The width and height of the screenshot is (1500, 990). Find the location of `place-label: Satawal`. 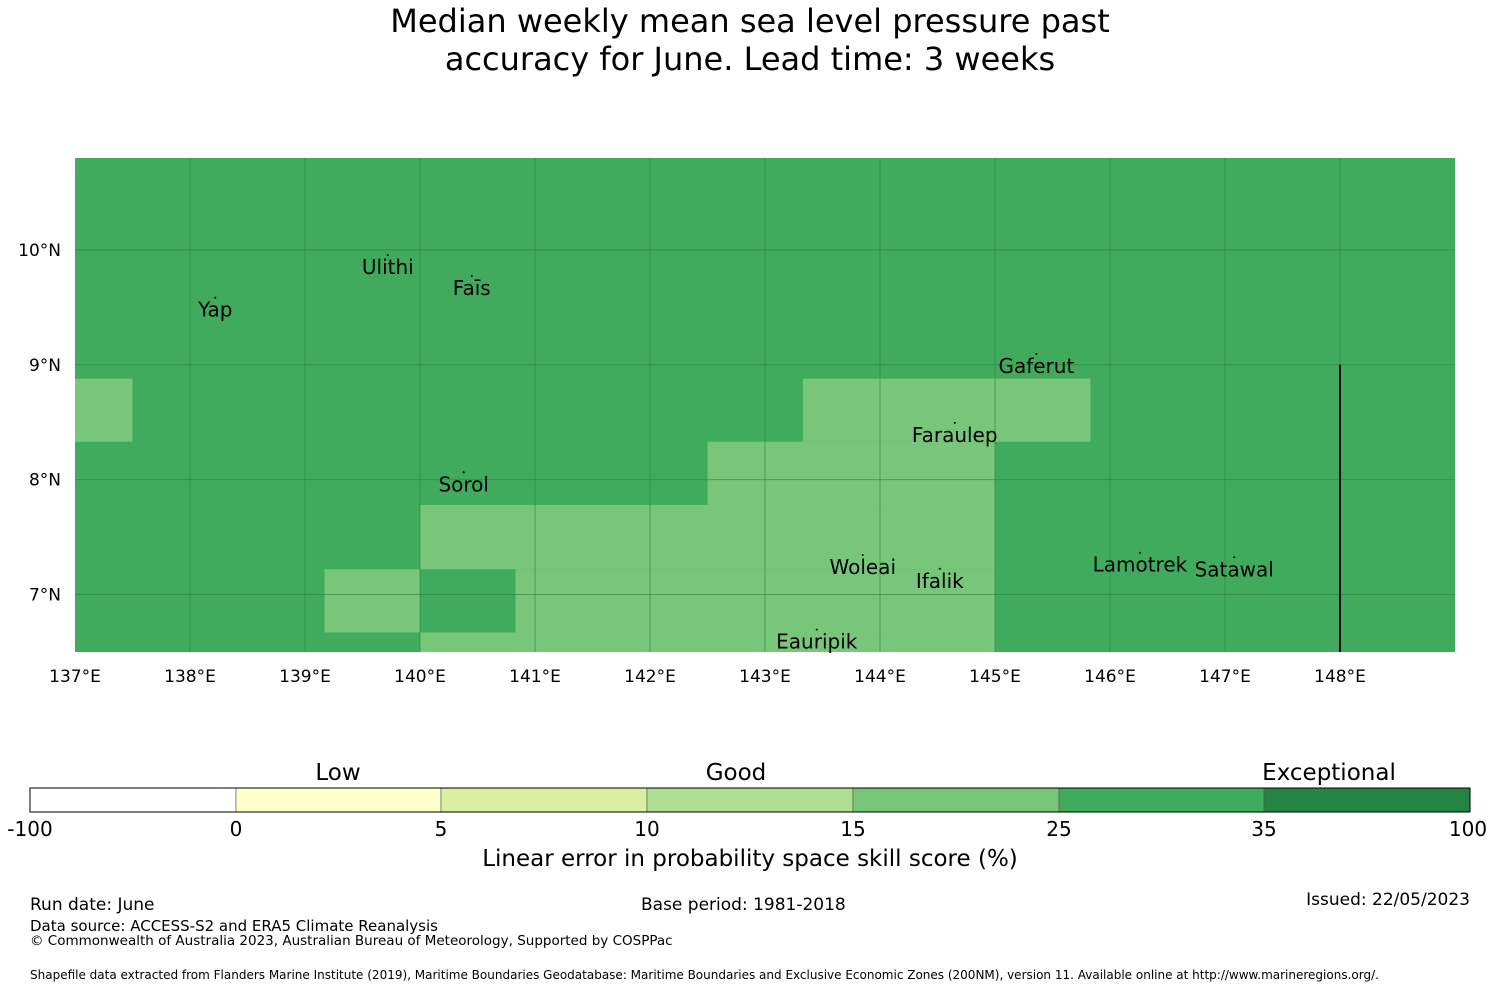

place-label: Satawal is located at coordinates (1234, 569).